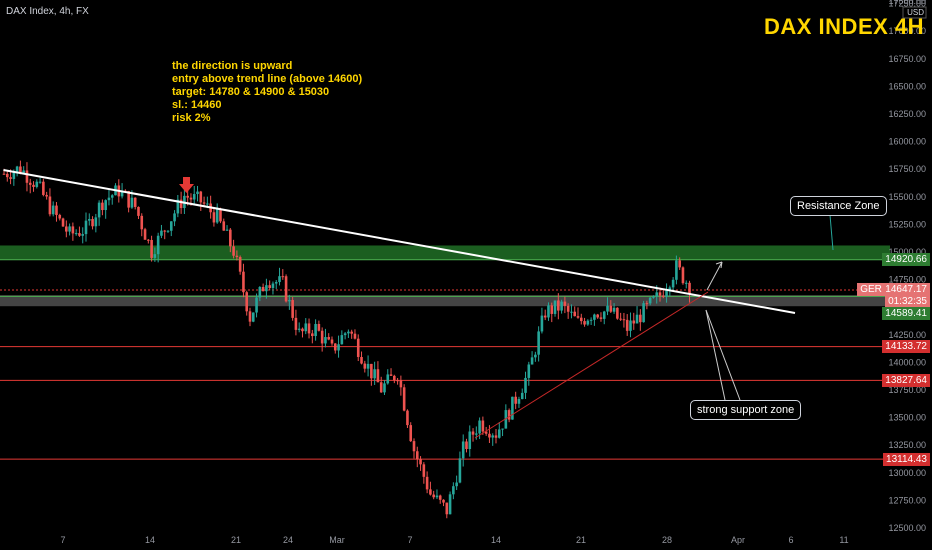 This screenshot has width=932, height=550. I want to click on price-badge-level1: 14133.72, so click(906, 346).